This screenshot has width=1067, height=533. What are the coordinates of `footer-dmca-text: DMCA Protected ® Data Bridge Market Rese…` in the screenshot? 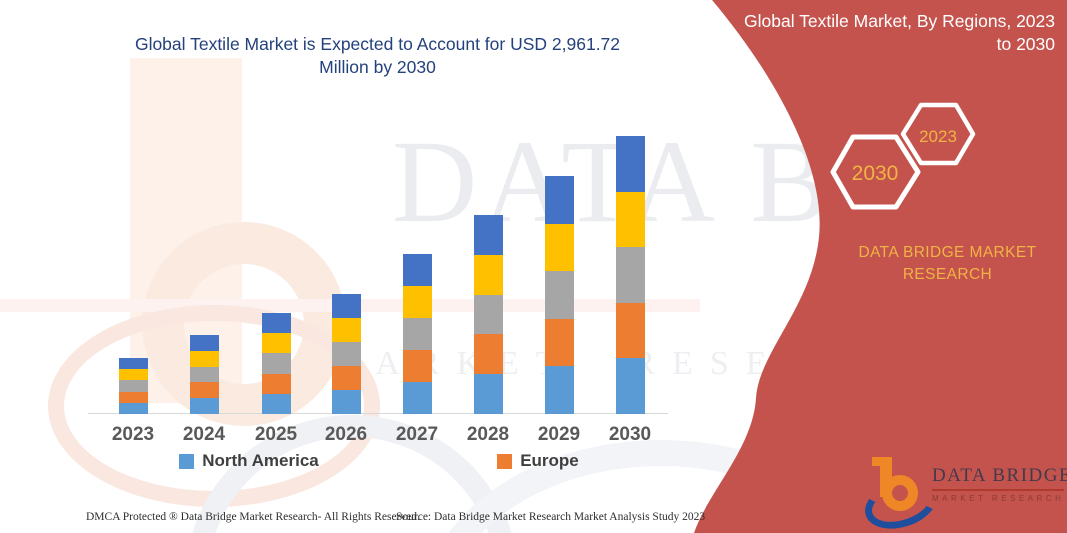 It's located at (253, 517).